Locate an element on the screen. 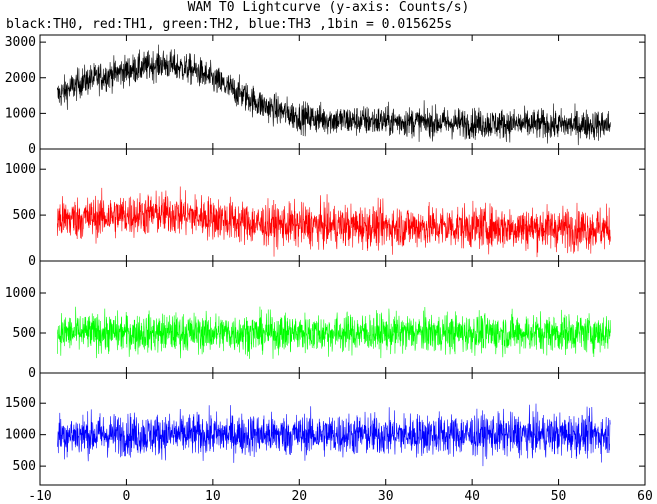 The image size is (657, 504). y-tick-label: 2000 is located at coordinates (20, 78).